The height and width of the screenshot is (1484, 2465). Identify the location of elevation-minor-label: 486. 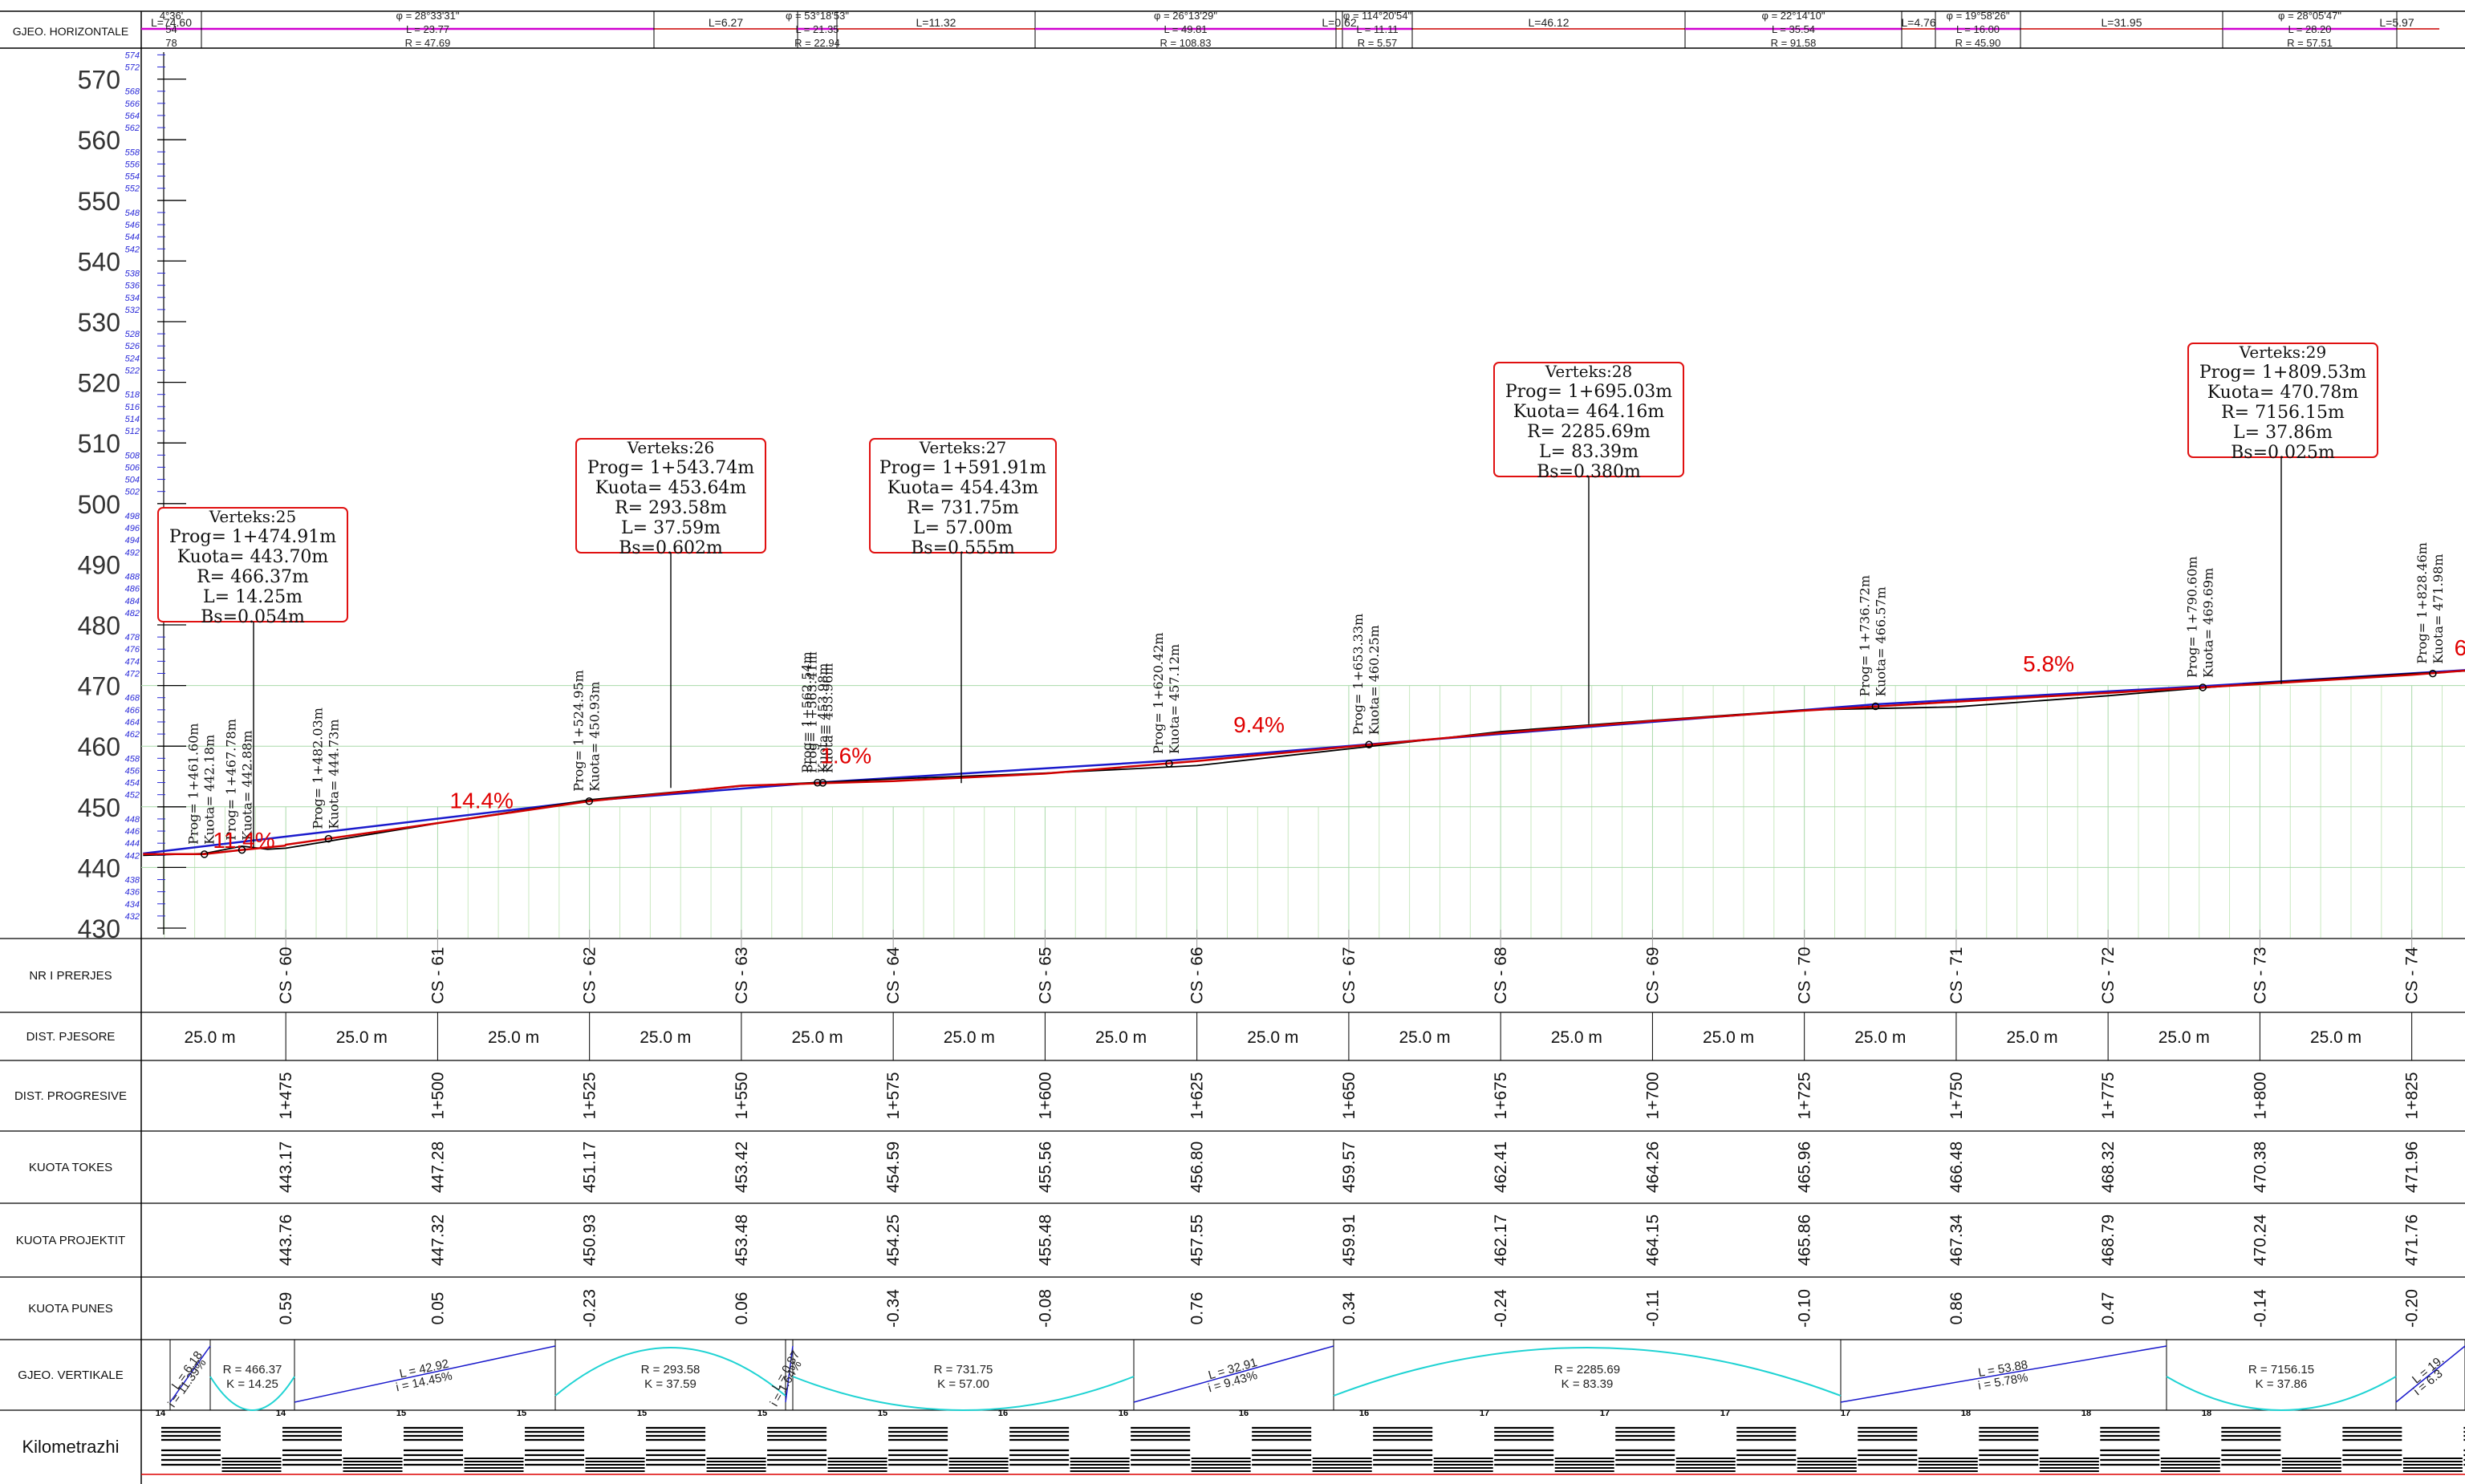
(132, 589).